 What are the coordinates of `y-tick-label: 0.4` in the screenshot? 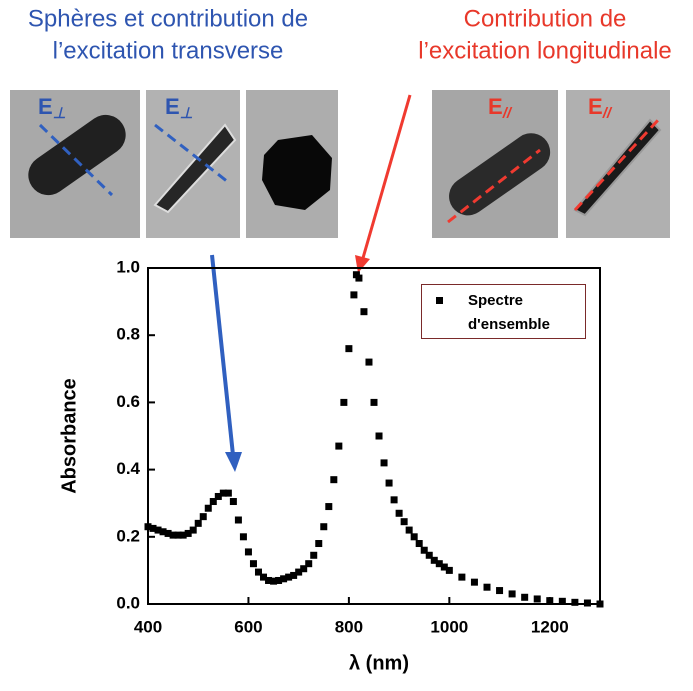 It's located at (128, 468).